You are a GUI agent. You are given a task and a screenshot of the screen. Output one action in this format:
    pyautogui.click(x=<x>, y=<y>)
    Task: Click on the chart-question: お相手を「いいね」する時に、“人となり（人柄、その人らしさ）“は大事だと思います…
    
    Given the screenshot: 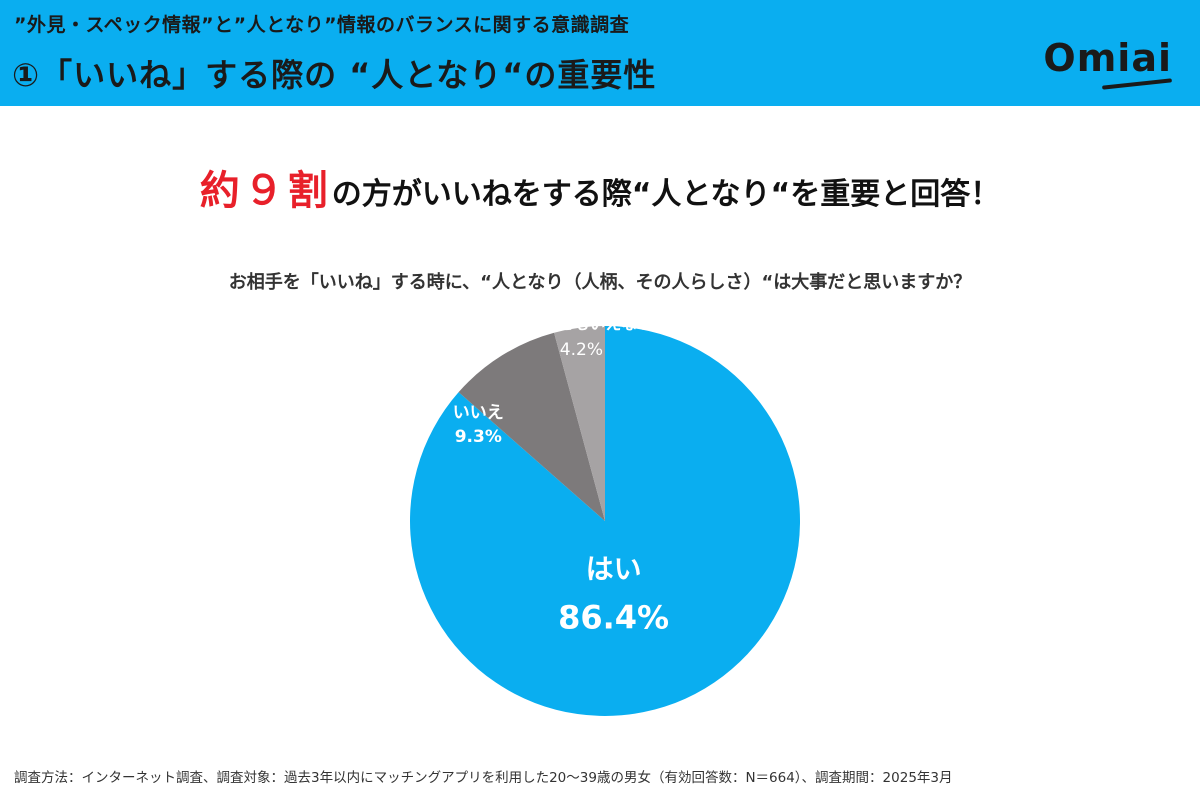 What is the action you would take?
    pyautogui.click(x=600, y=282)
    